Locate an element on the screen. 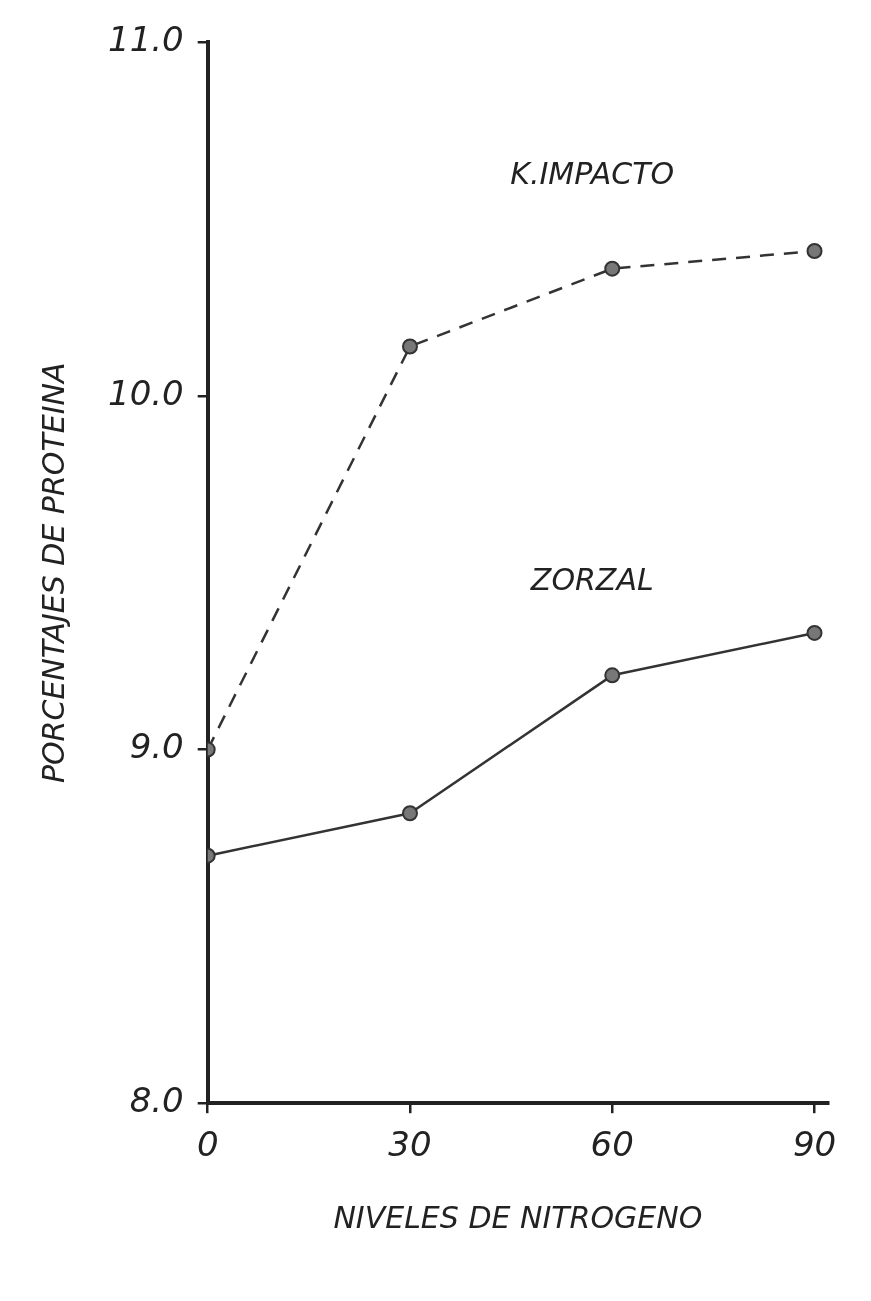 The image size is (871, 1301). x-tick-label: 60 is located at coordinates (612, 1144).